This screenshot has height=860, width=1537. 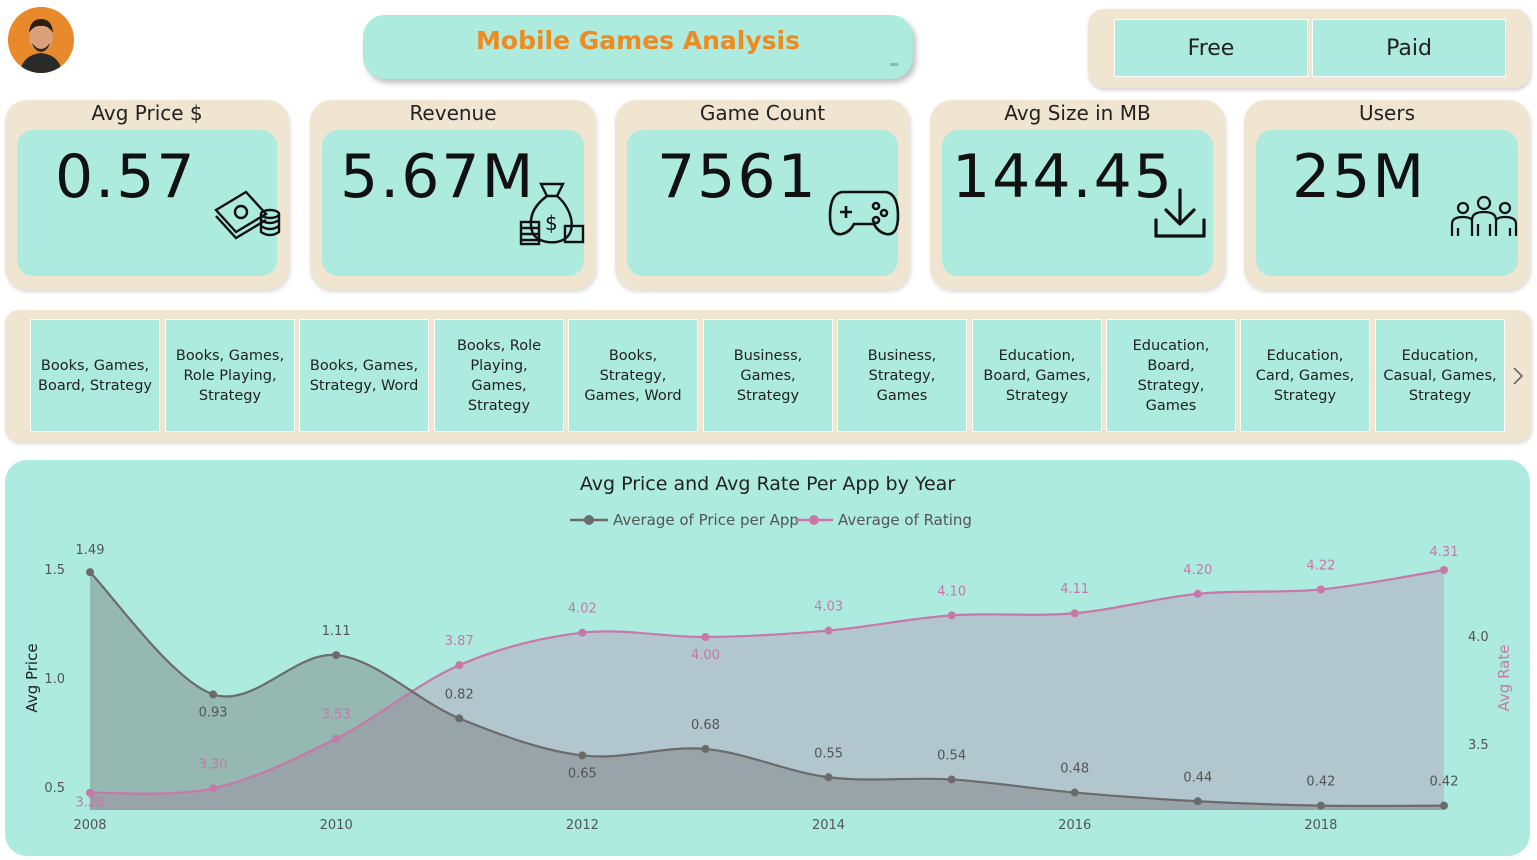 I want to click on legend-price-marker, so click(x=589, y=520).